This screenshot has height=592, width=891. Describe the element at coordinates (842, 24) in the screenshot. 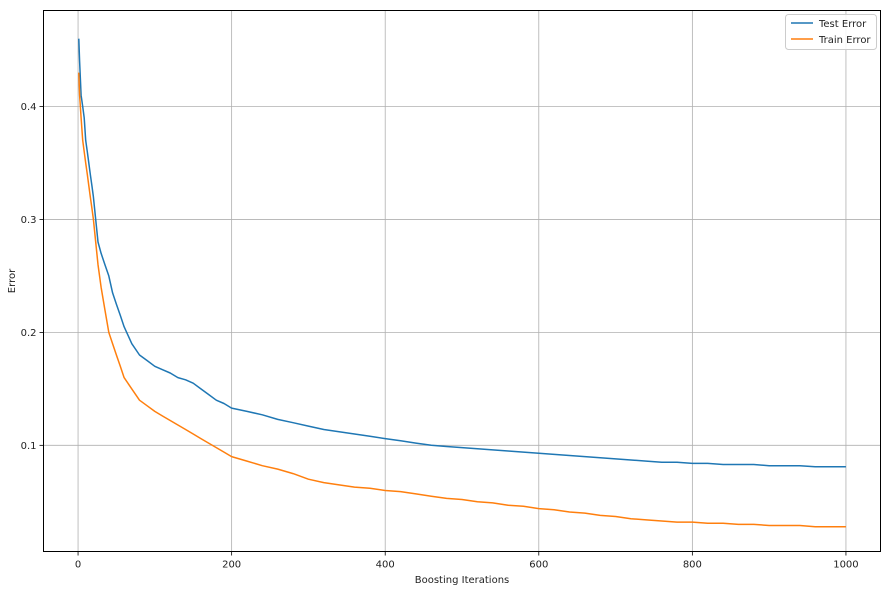

I see `legend-label-test-error: Test Error` at that location.